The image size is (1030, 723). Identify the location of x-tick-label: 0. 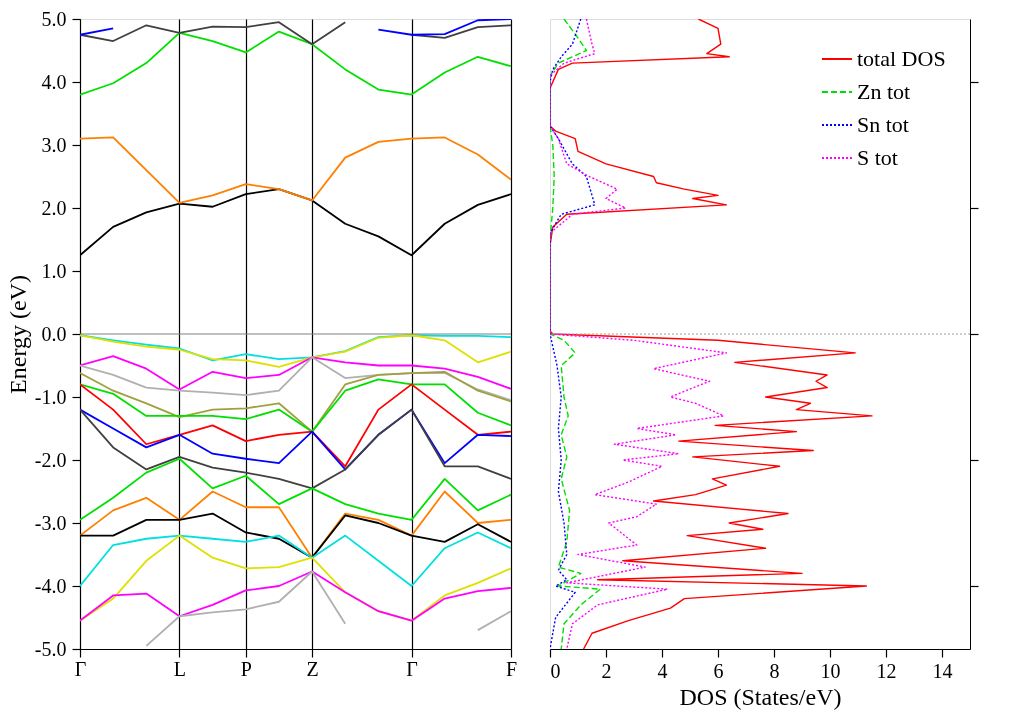
(555, 670).